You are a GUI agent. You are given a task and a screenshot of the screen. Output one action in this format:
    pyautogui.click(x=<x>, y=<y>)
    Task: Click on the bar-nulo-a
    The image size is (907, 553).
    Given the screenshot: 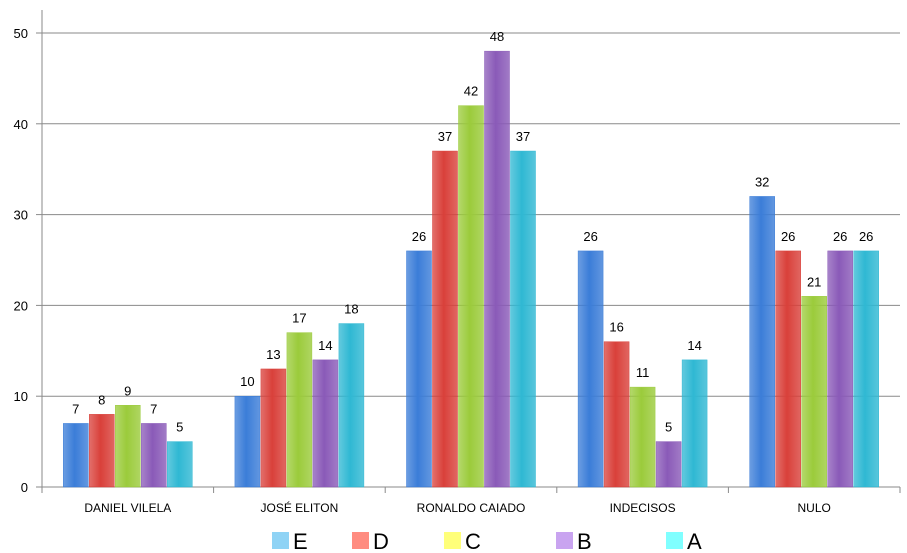 What is the action you would take?
    pyautogui.click(x=866, y=369)
    